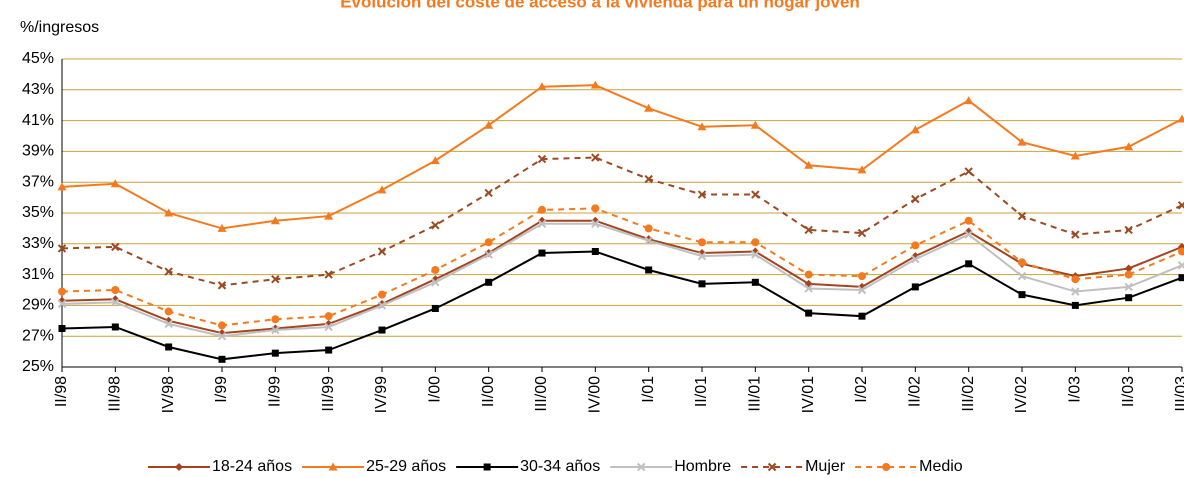 This screenshot has height=478, width=1184. What do you see at coordinates (648, 389) in the screenshot?
I see `x-tick-label: I/01` at bounding box center [648, 389].